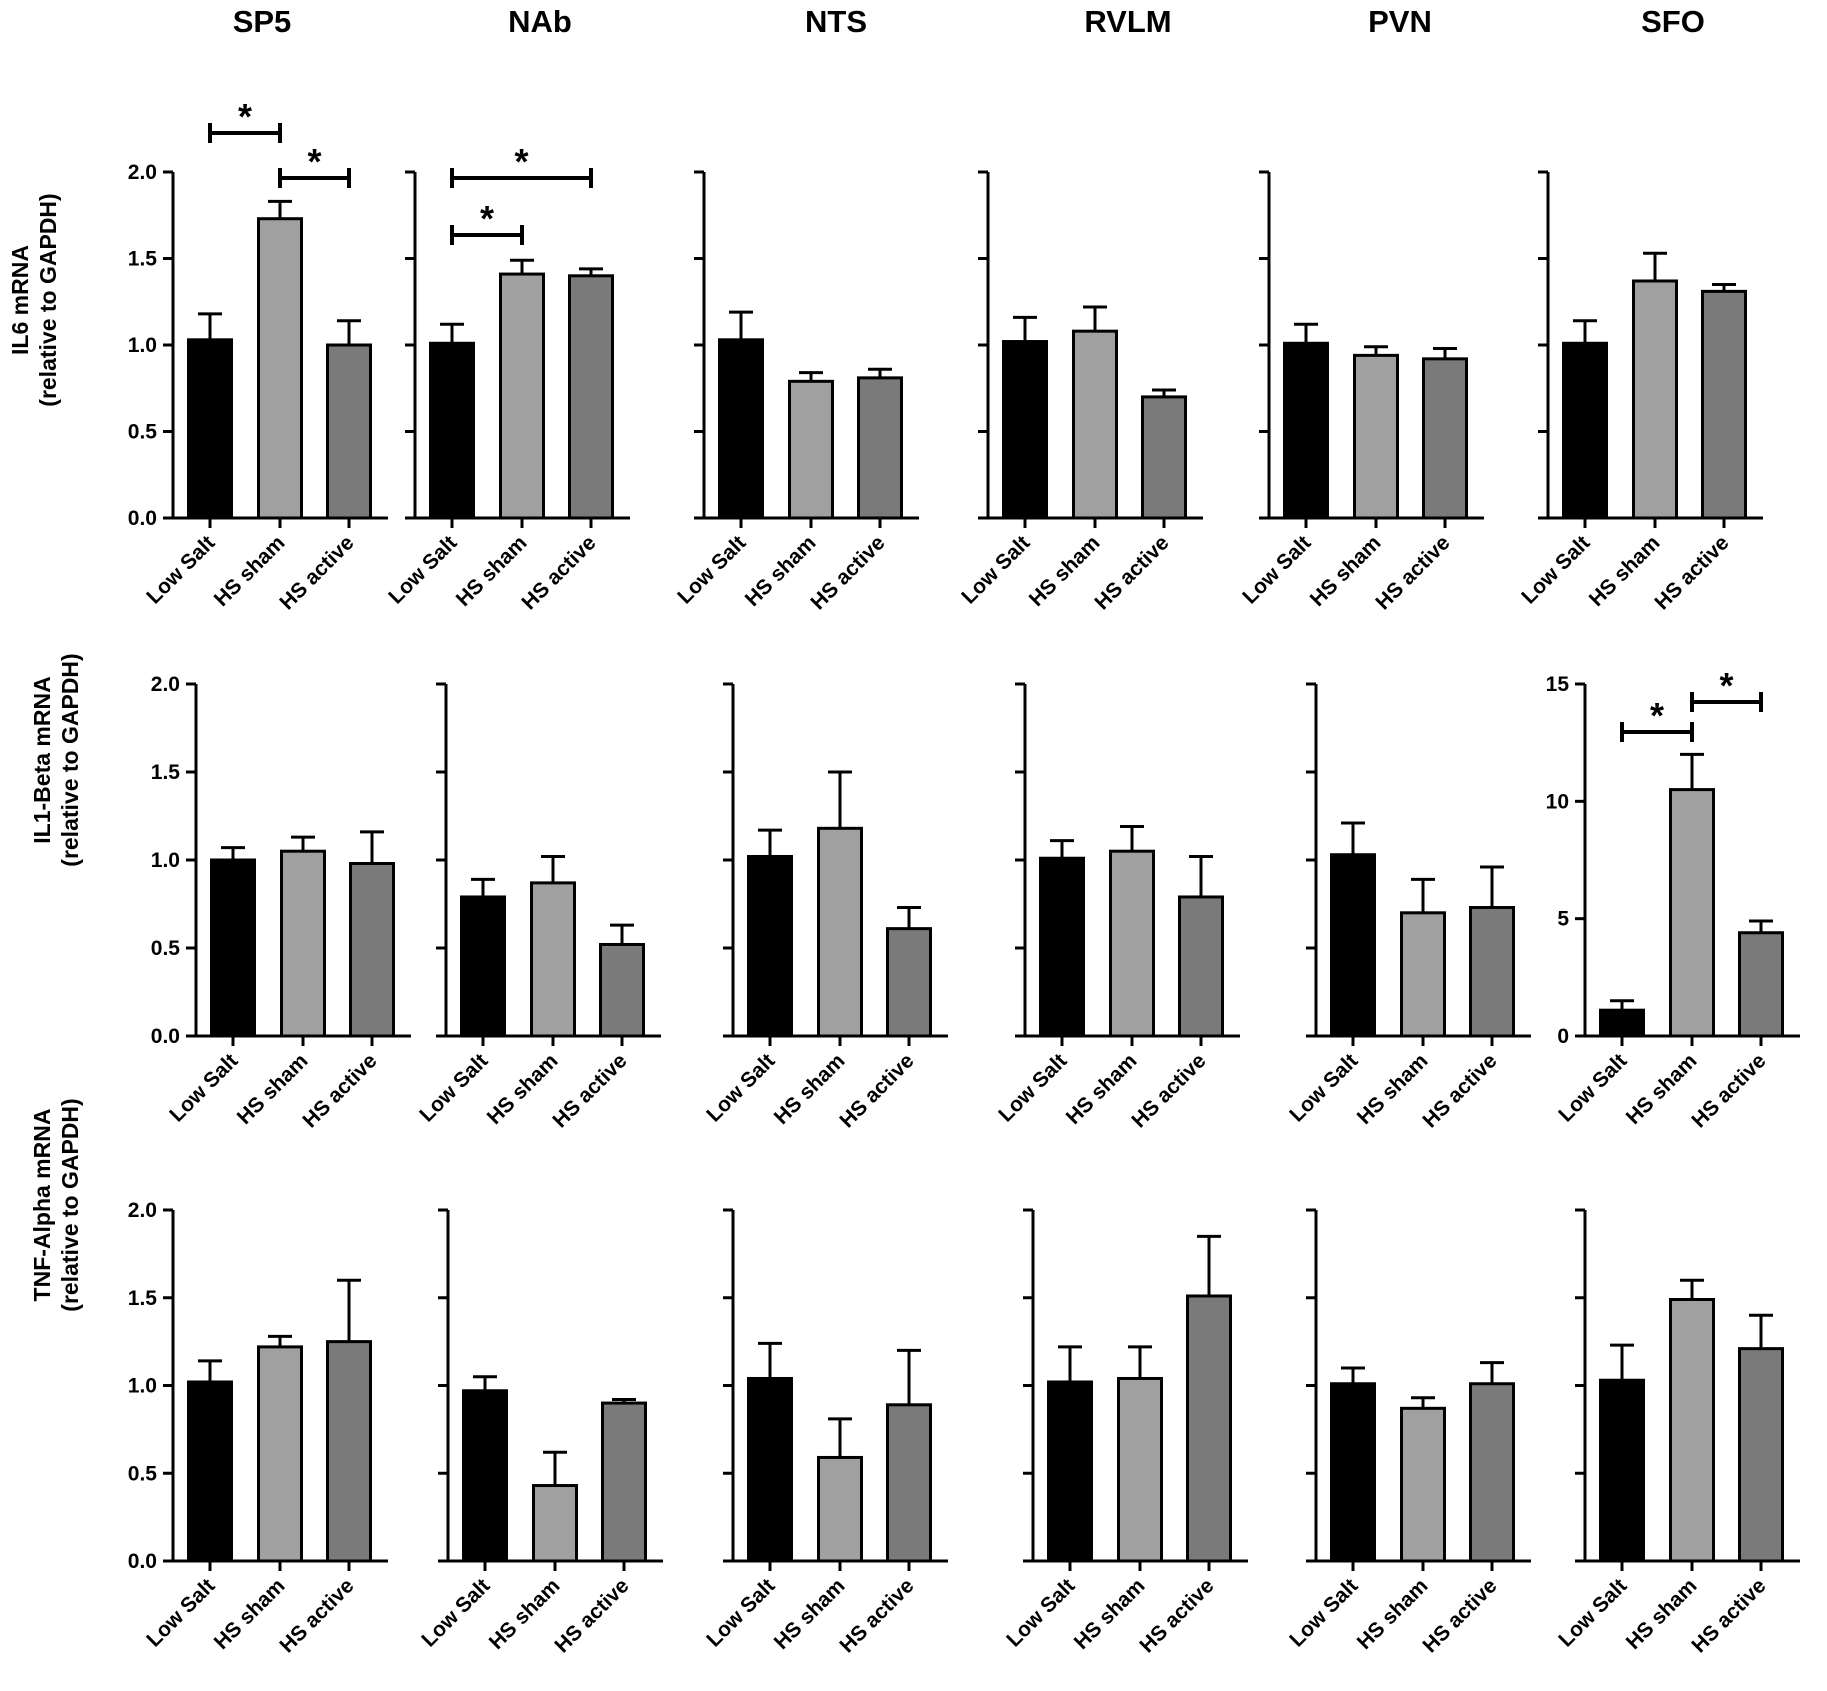  What do you see at coordinates (969, 21) in the screenshot?
I see `region-title-row: SP5 NAb NTS RVLM PVN SFO` at bounding box center [969, 21].